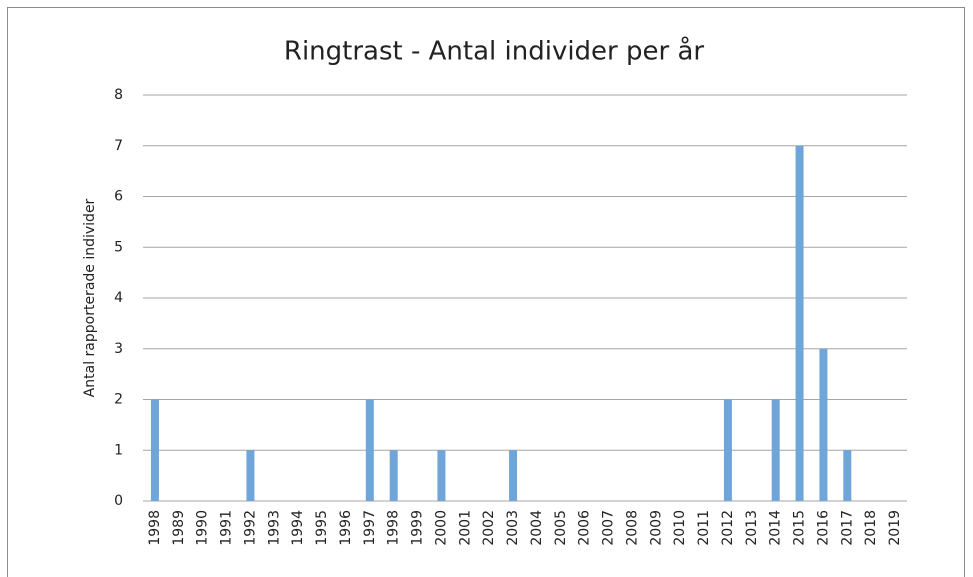  Describe the element at coordinates (609, 528) in the screenshot. I see `x-tick-label: 2007` at that location.